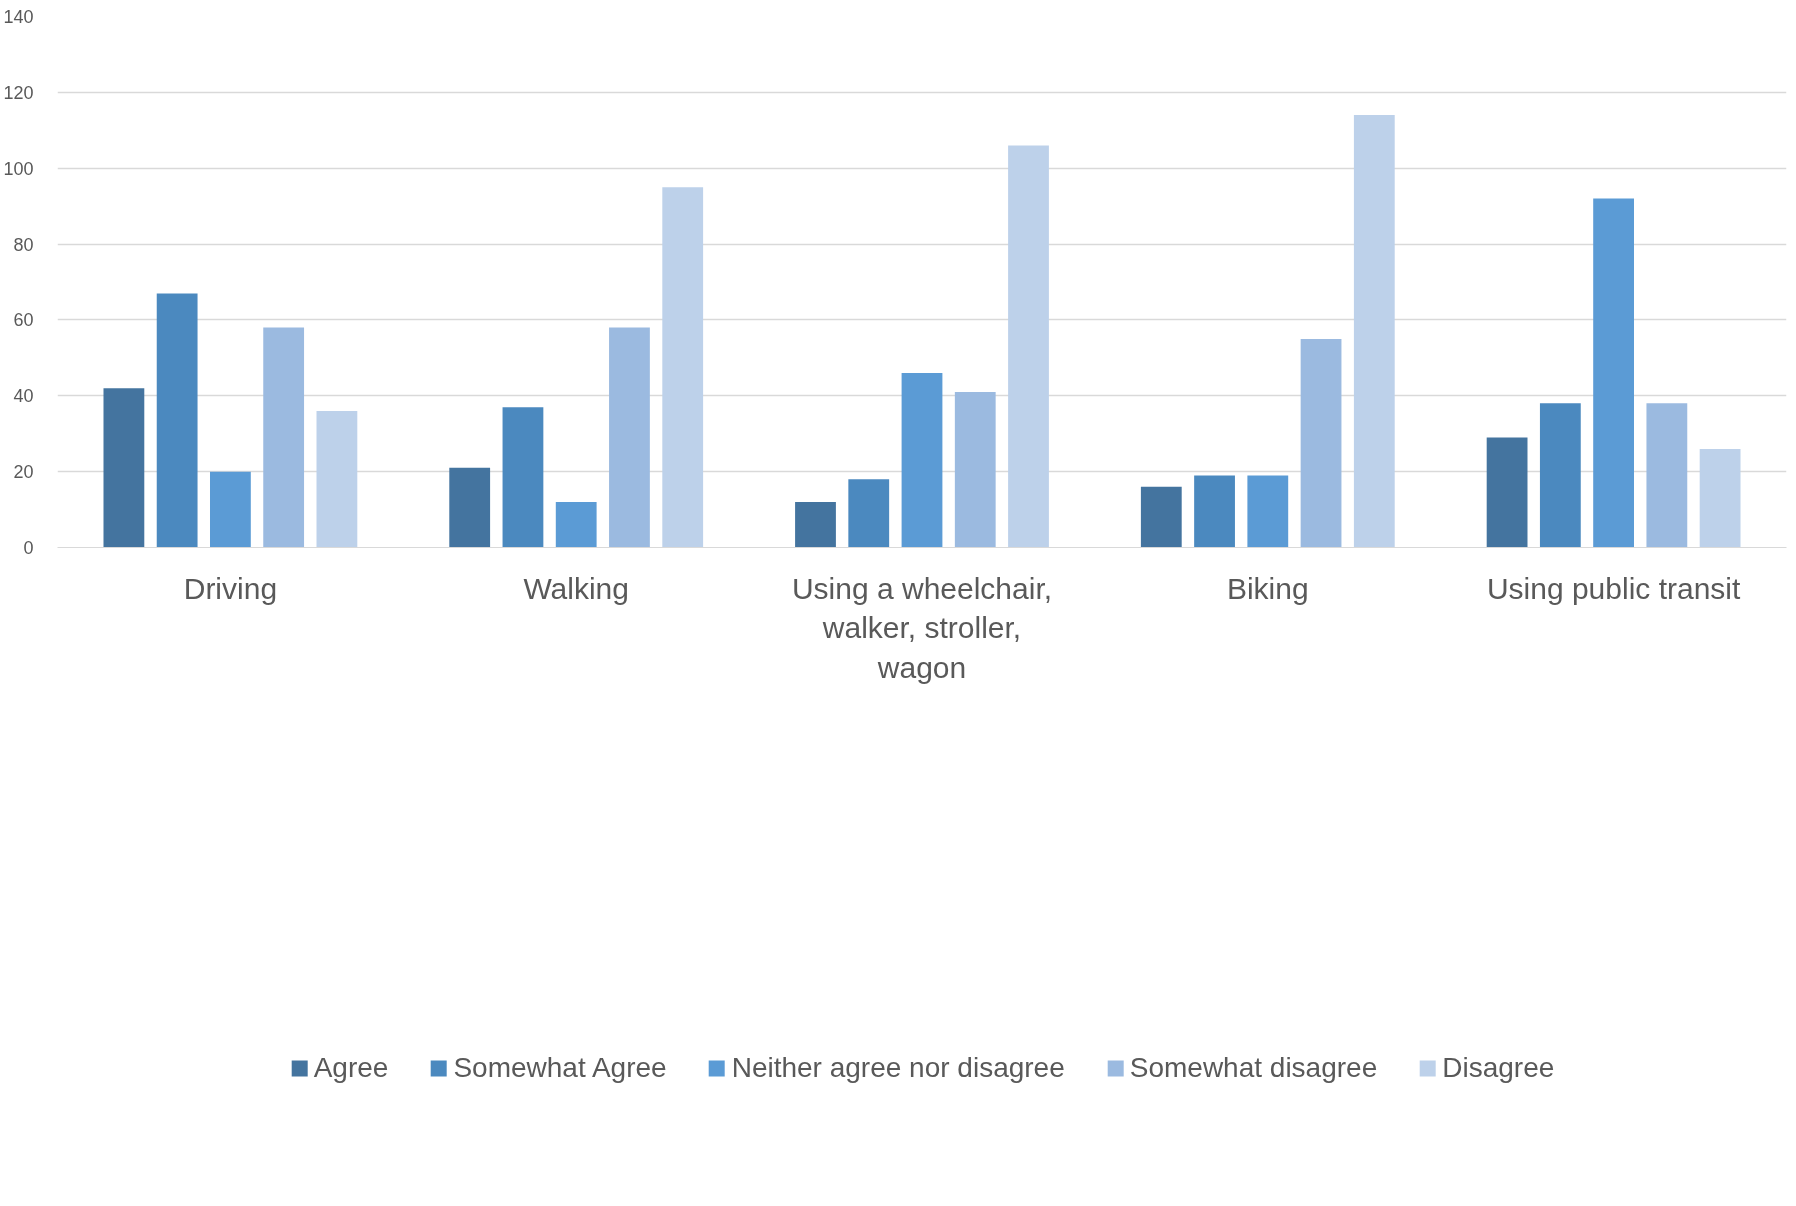 This screenshot has width=1796, height=1206. What do you see at coordinates (23, 244) in the screenshot?
I see `y-tick-label: 80` at bounding box center [23, 244].